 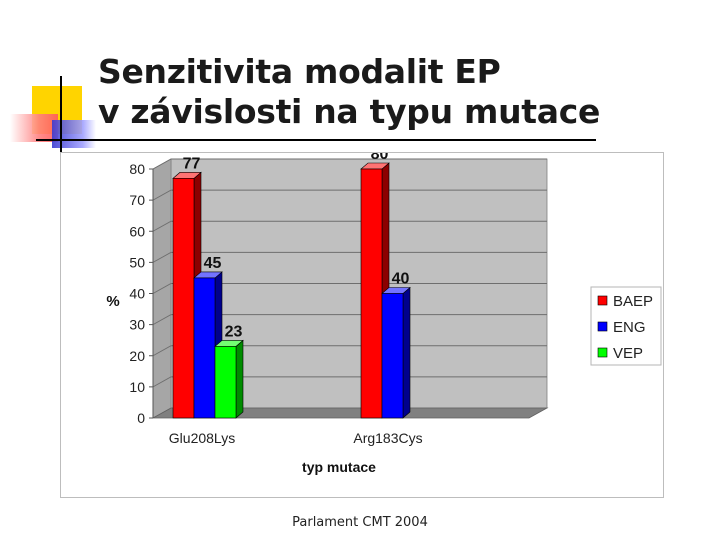 I want to click on y-axis-label: %, so click(x=112, y=301).